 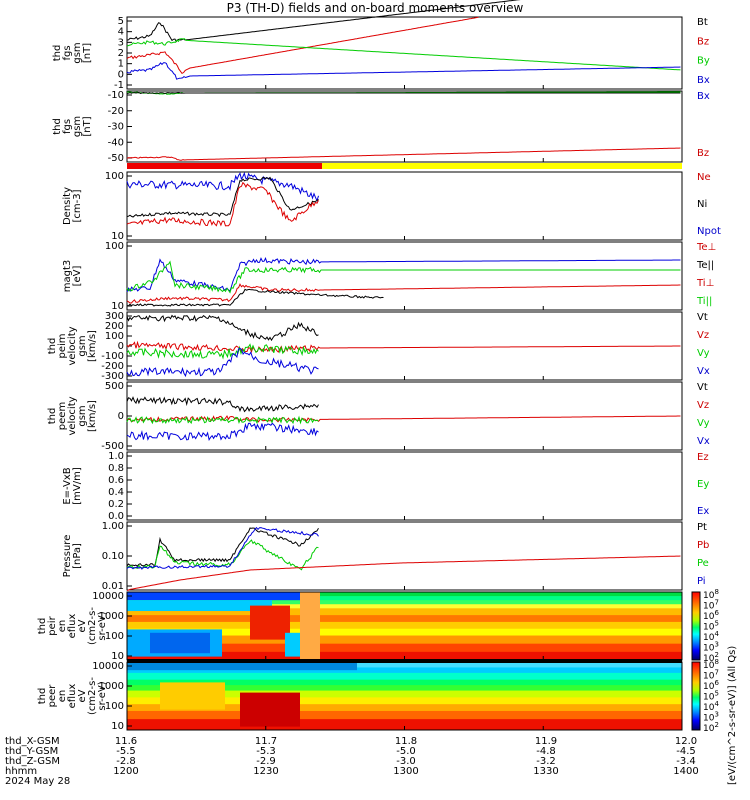 What do you see at coordinates (403, 347) in the screenshot?
I see `Vz-peim` at bounding box center [403, 347].